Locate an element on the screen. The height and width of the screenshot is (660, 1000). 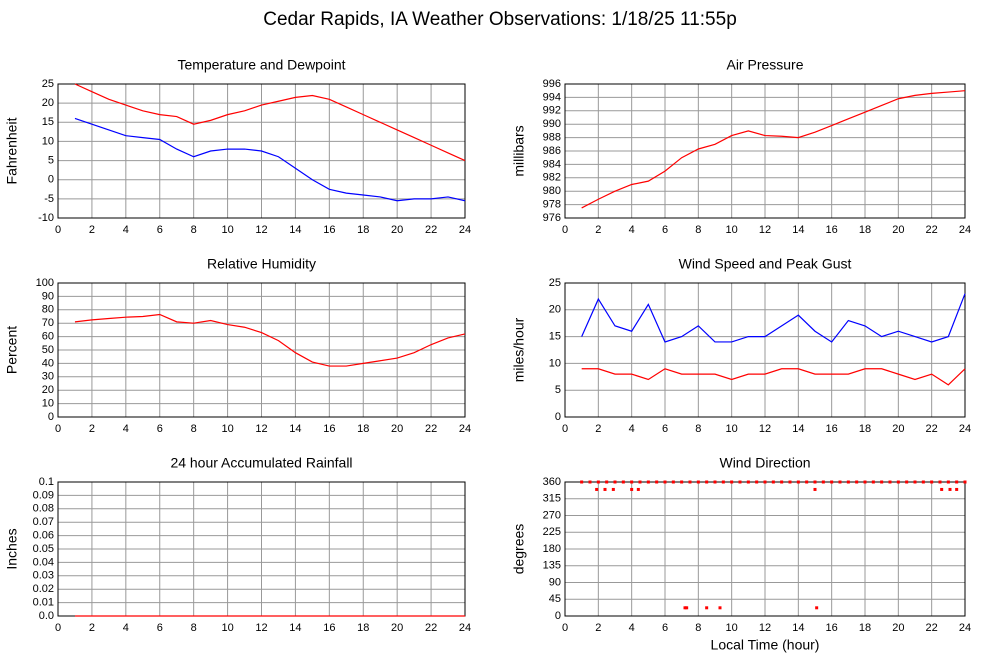
chart-title: 24 hour Accumulated Rainfall is located at coordinates (261, 463).